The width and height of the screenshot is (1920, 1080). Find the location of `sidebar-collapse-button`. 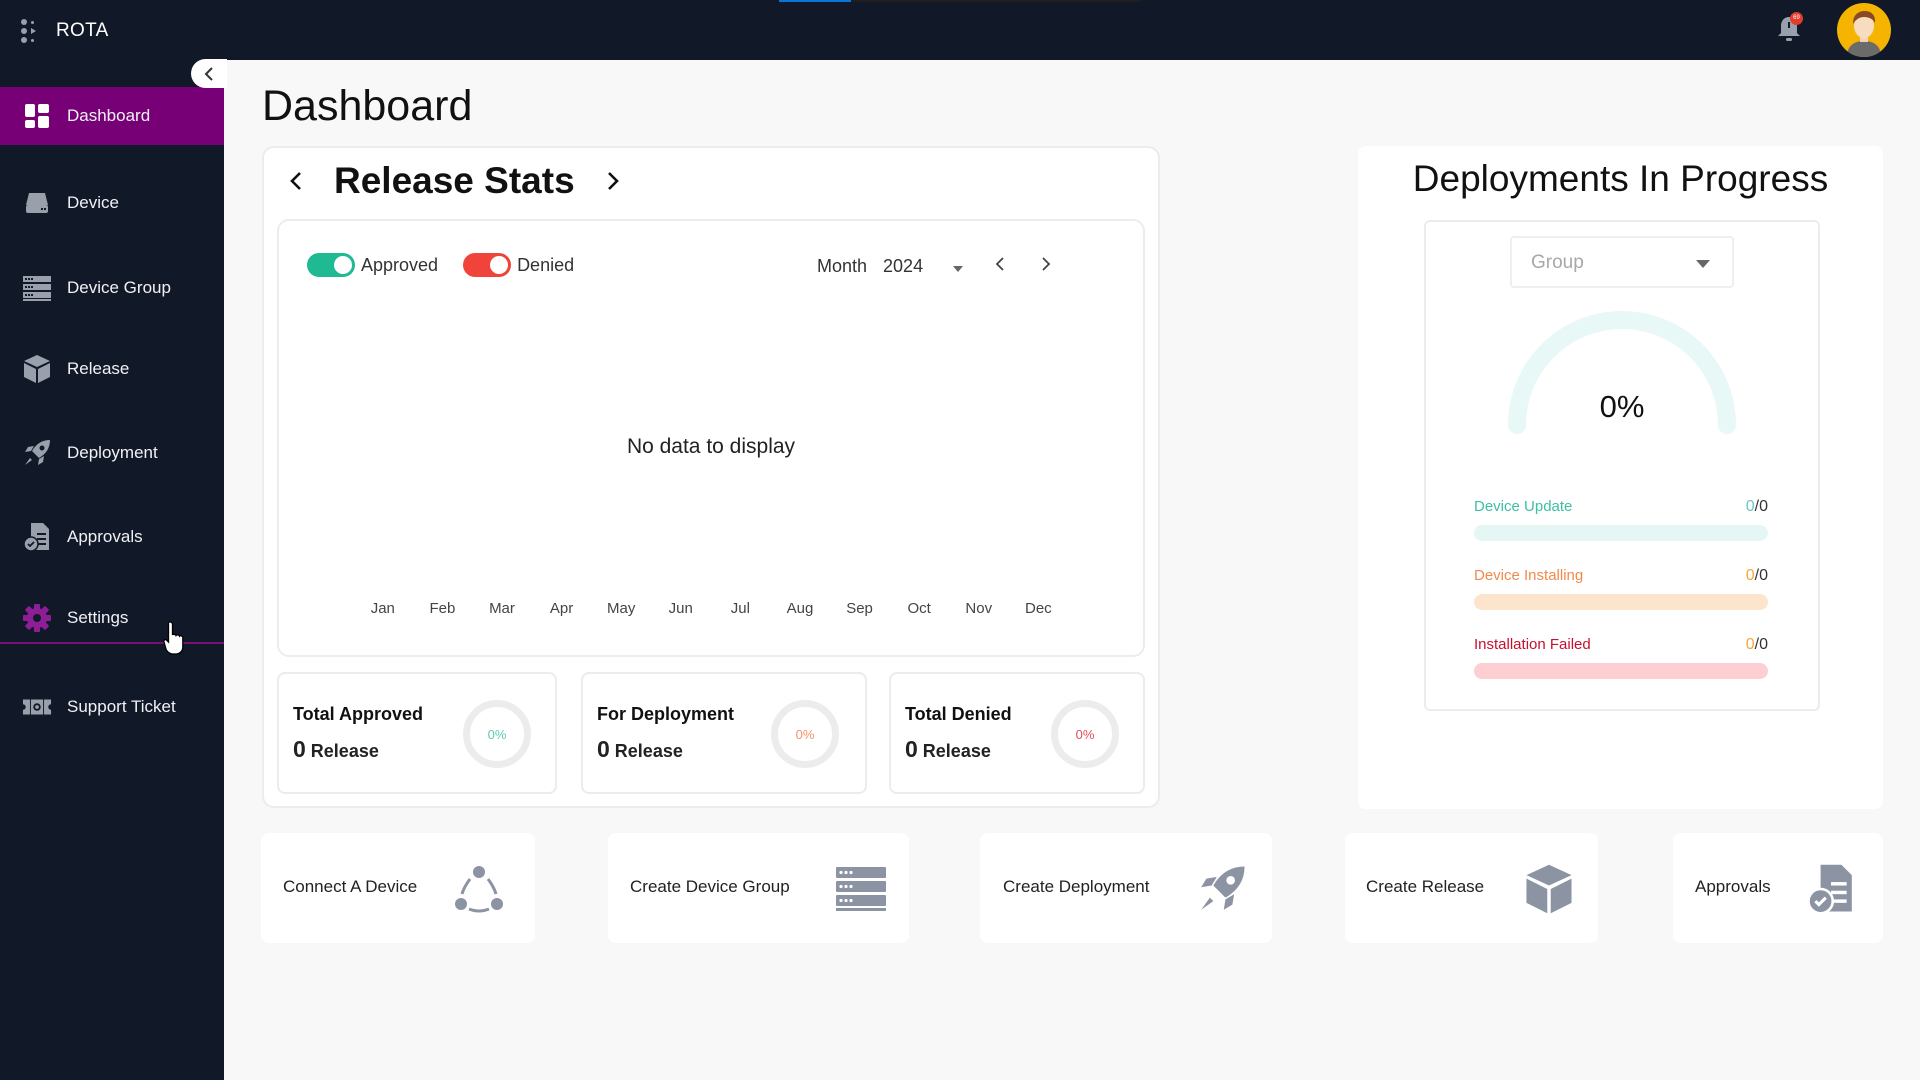

sidebar-collapse-button is located at coordinates (209, 73).